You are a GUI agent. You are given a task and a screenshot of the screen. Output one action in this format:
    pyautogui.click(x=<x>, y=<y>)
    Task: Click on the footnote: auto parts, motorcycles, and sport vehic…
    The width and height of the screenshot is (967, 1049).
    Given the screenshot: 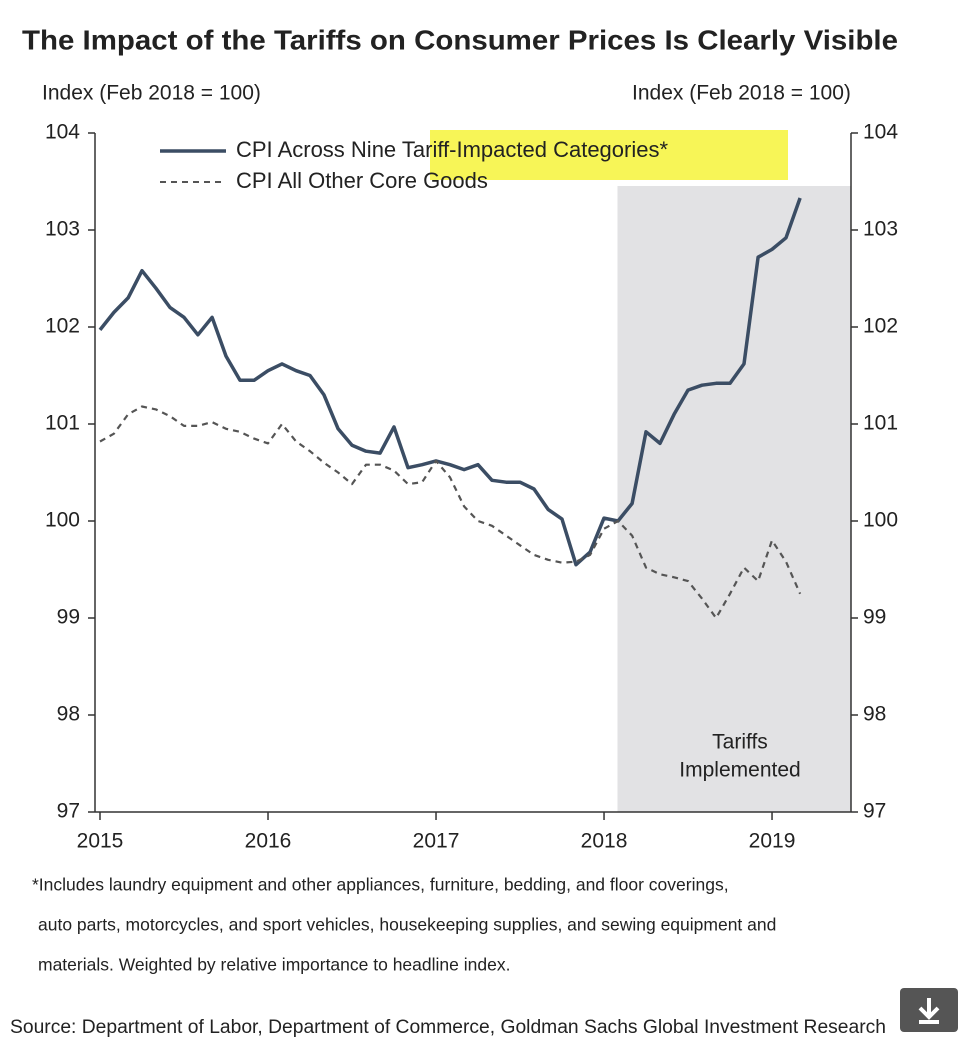 What is the action you would take?
    pyautogui.click(x=407, y=925)
    